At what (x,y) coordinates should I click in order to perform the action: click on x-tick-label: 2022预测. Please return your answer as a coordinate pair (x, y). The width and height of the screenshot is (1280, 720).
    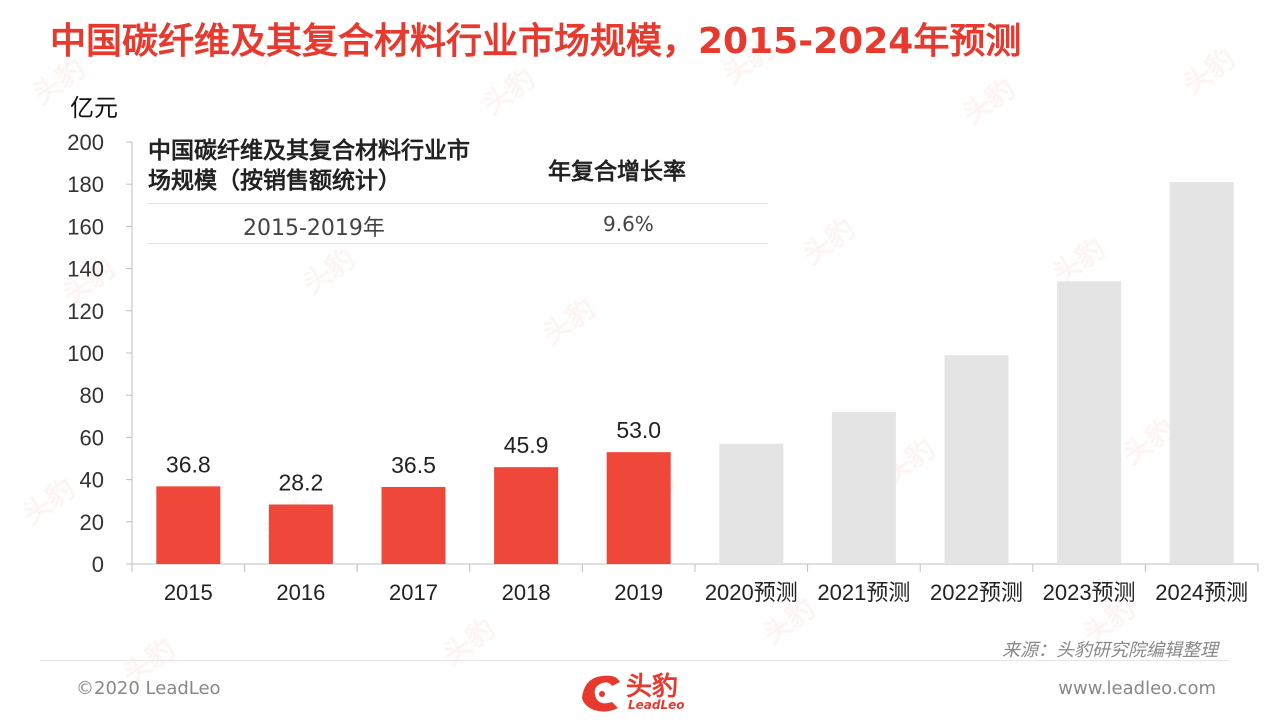
    Looking at the image, I should click on (976, 592).